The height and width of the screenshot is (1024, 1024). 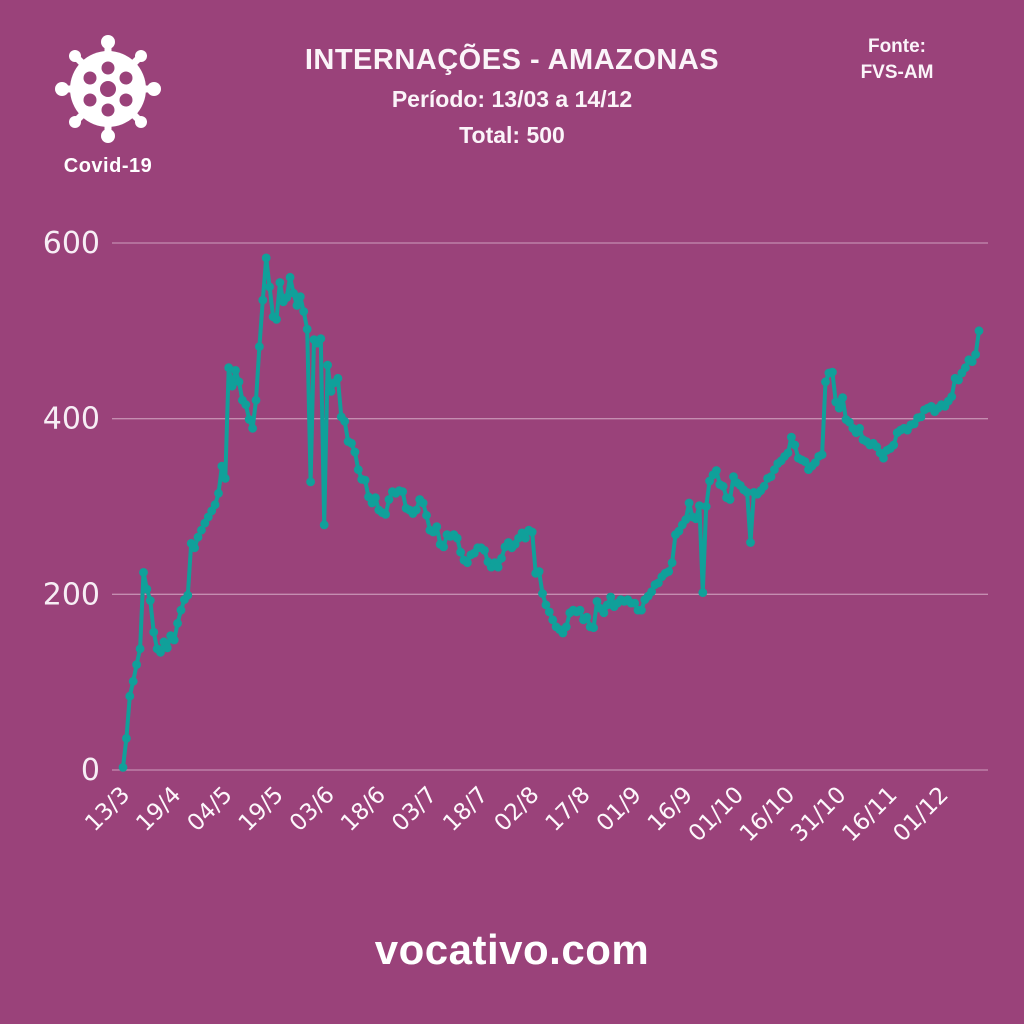 What do you see at coordinates (920, 814) in the screenshot?
I see `x-tick-label: 01/12` at bounding box center [920, 814].